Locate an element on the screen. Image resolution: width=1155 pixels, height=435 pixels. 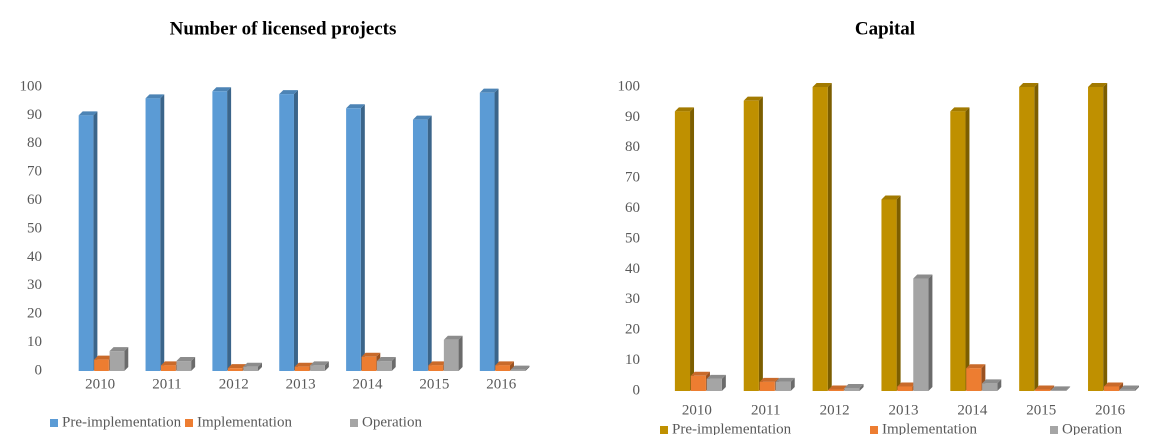
x-tick-label: 2011 is located at coordinates (166, 384).